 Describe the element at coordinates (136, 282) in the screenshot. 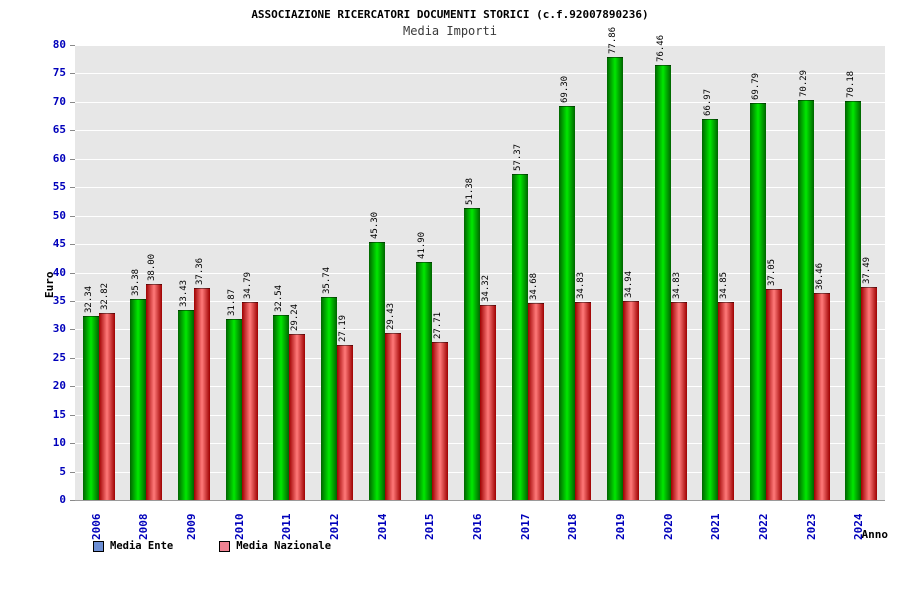

I see `bar-value-label: 35.38` at that location.